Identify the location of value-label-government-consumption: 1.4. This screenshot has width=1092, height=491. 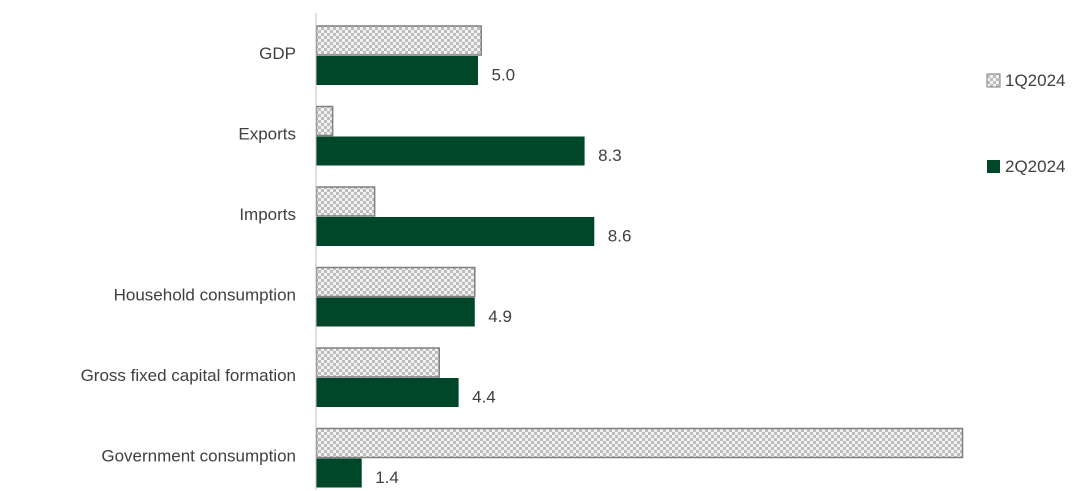
(387, 477).